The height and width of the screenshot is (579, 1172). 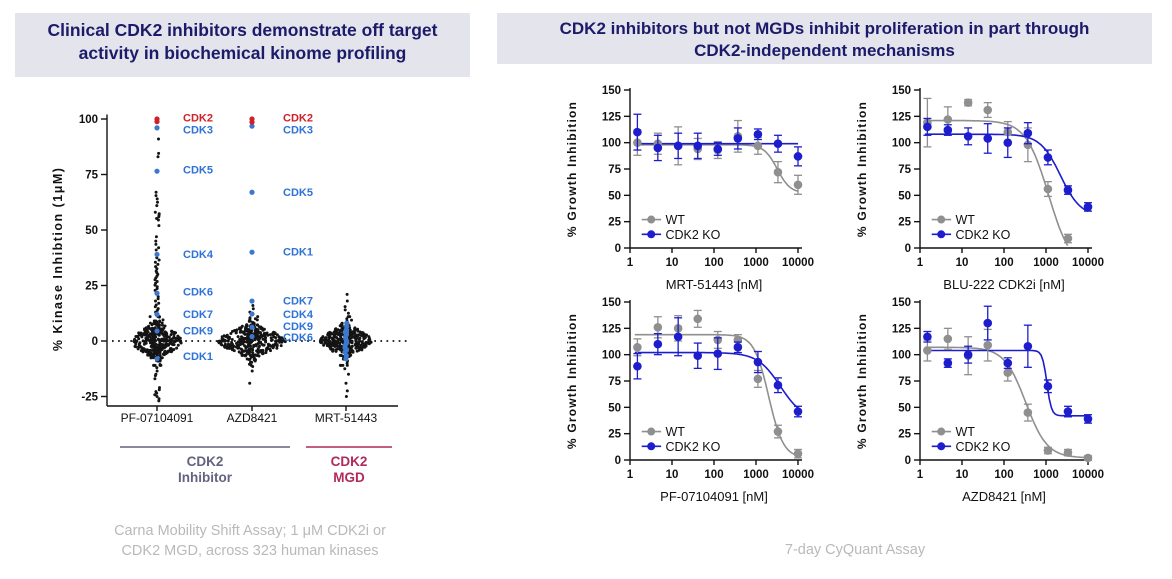 I want to click on group-label-0: CDK2, so click(x=205, y=461).